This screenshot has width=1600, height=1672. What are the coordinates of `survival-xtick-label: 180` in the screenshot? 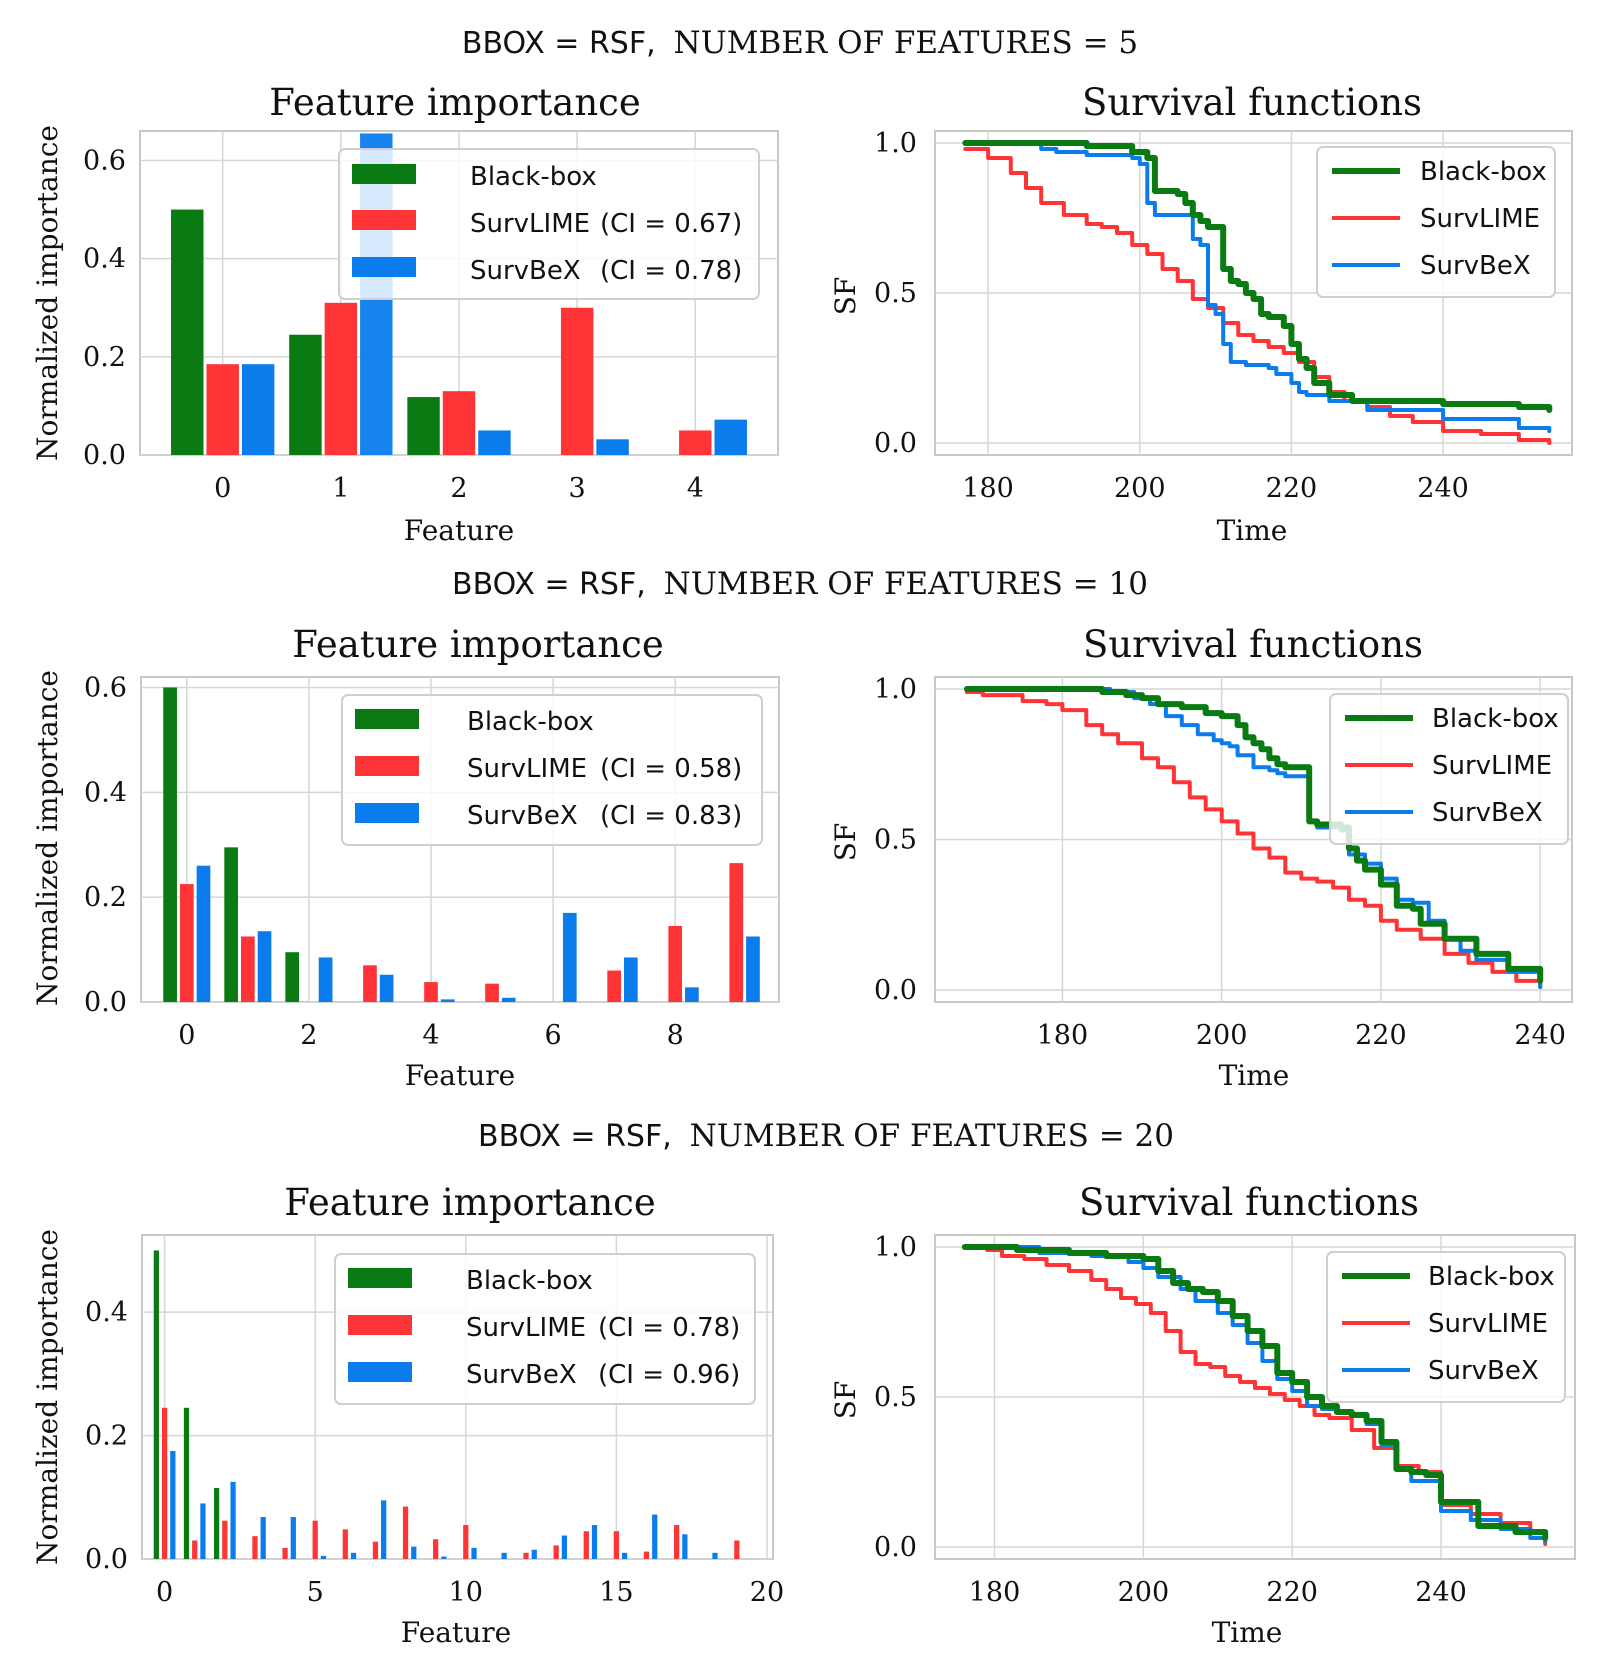 It's located at (988, 488).